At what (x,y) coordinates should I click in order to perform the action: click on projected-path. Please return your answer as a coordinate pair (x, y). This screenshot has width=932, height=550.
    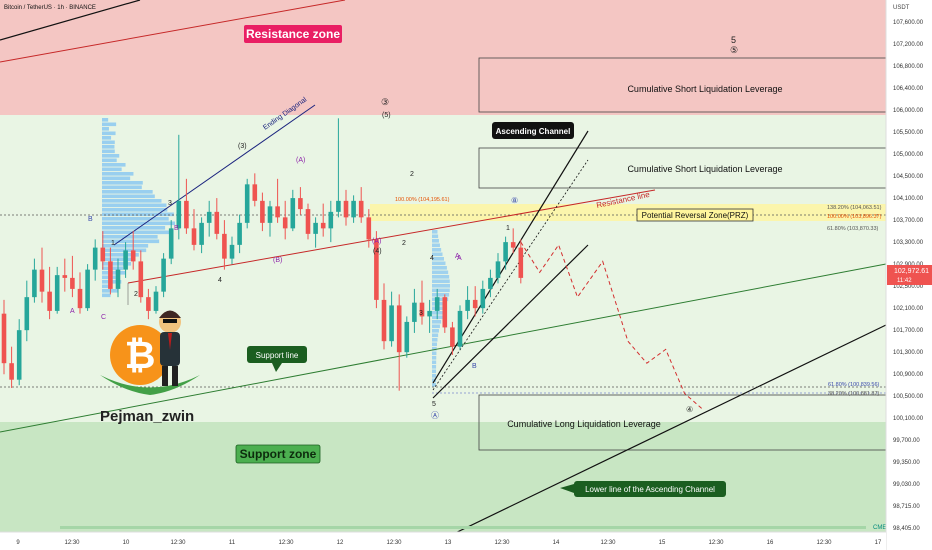
    Looking at the image, I should click on (612, 326).